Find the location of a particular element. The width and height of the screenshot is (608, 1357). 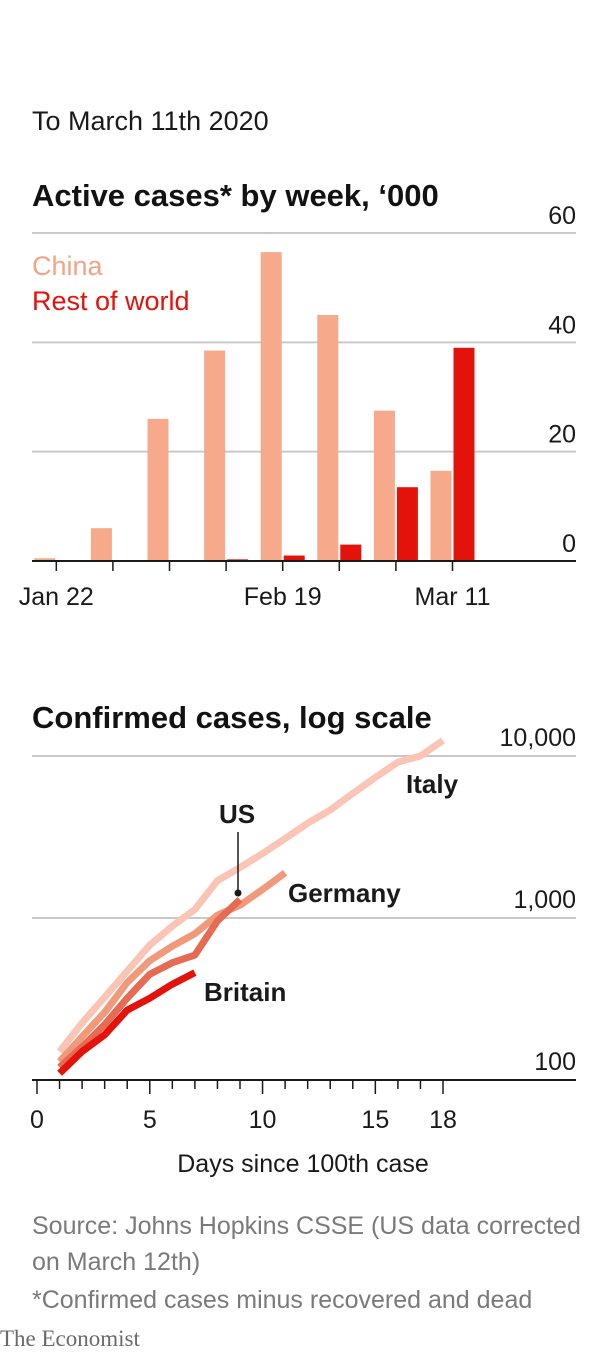

series-label-britain: Britain is located at coordinates (245, 992).